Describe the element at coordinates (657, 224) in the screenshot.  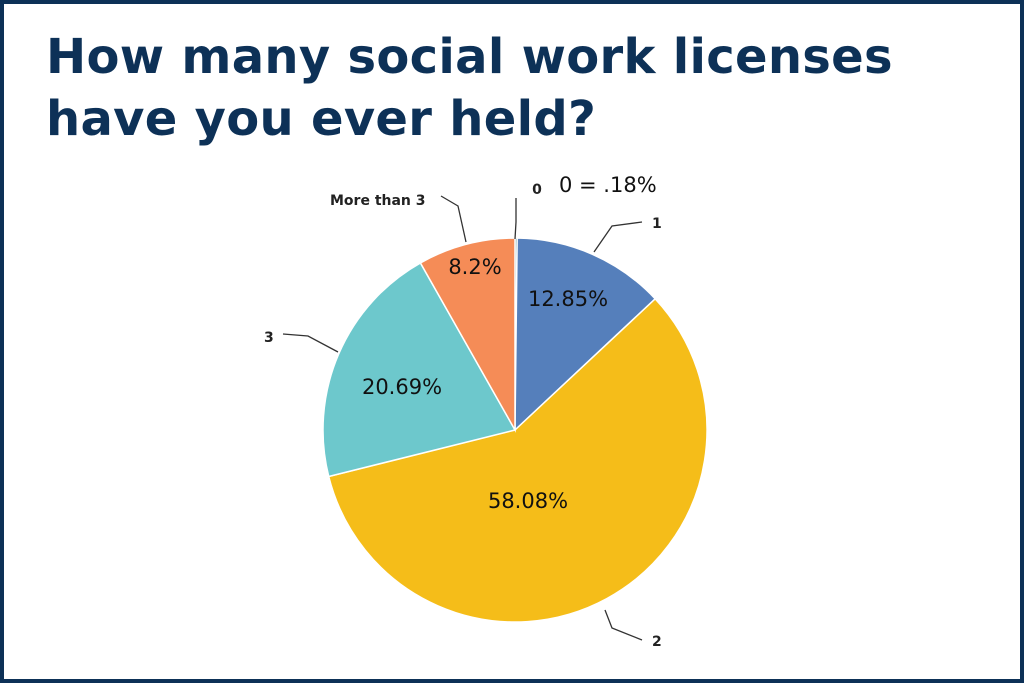
I see `category-label-1: 1` at that location.